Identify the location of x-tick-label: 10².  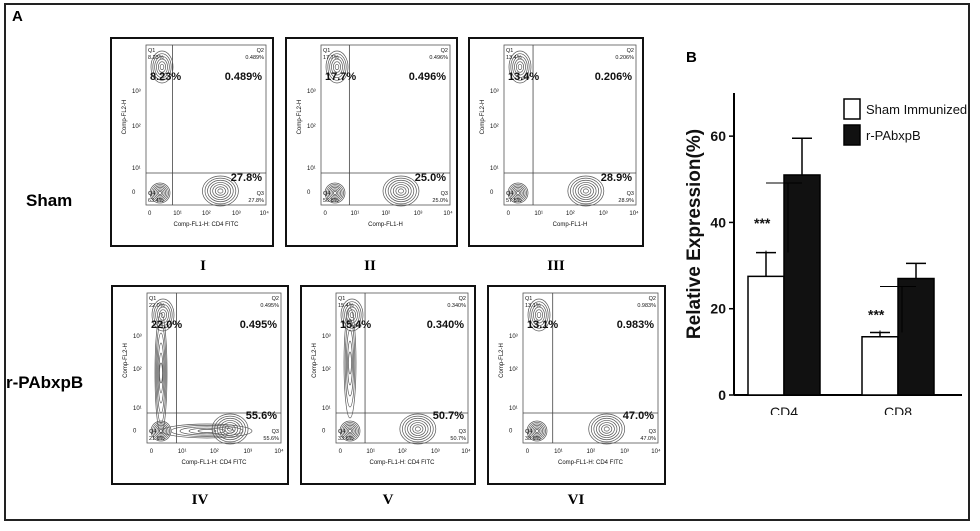
(591, 452).